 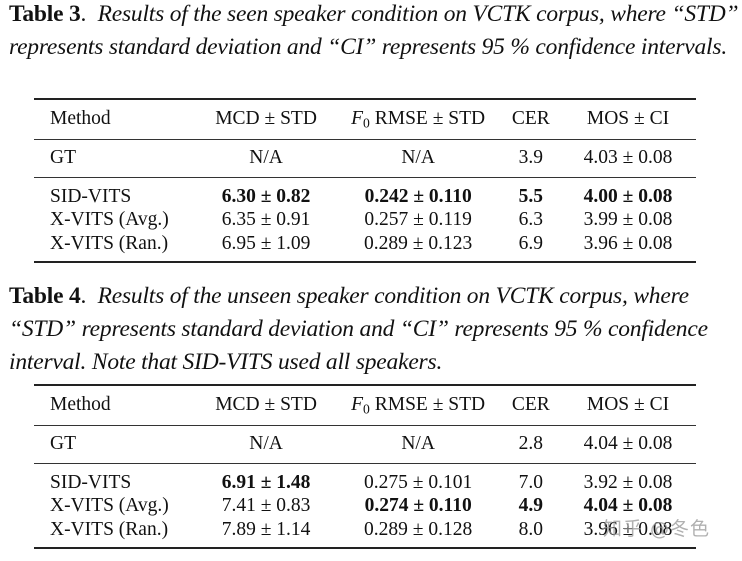 What do you see at coordinates (628, 219) in the screenshot?
I see `cell-mos: 3.99 ± 0.08` at bounding box center [628, 219].